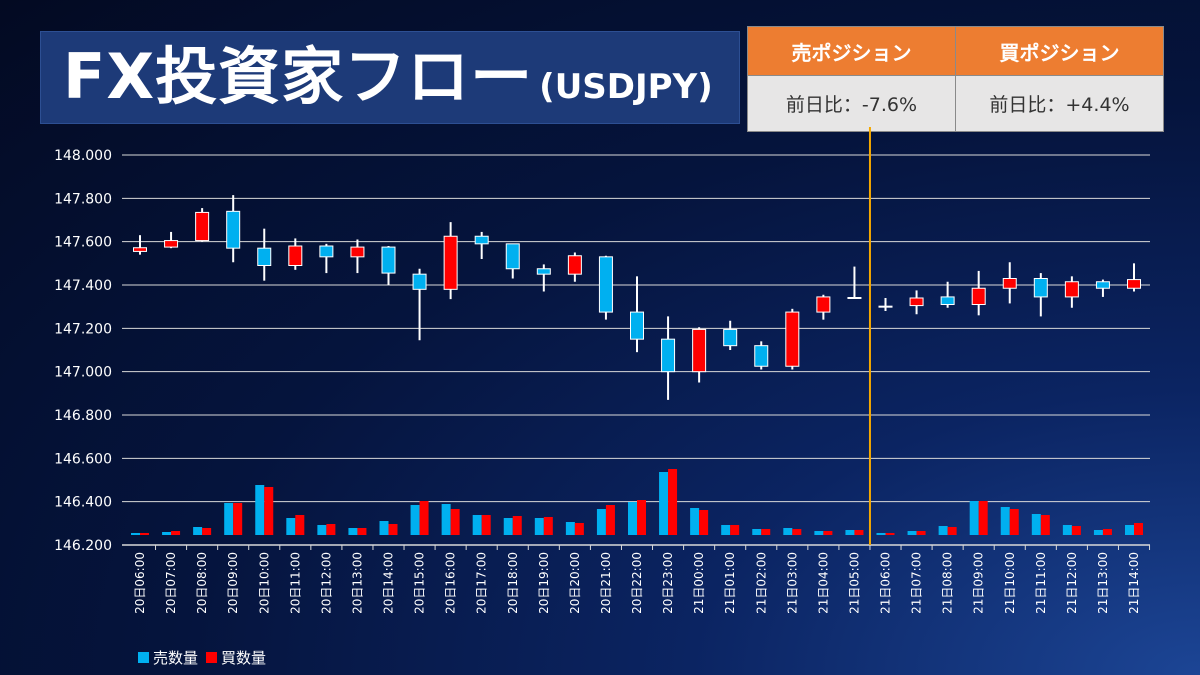 Image resolution: width=1200 pixels, height=675 pixels. Describe the element at coordinates (668, 583) in the screenshot. I see `x-tick-label: 20日23:00` at that location.